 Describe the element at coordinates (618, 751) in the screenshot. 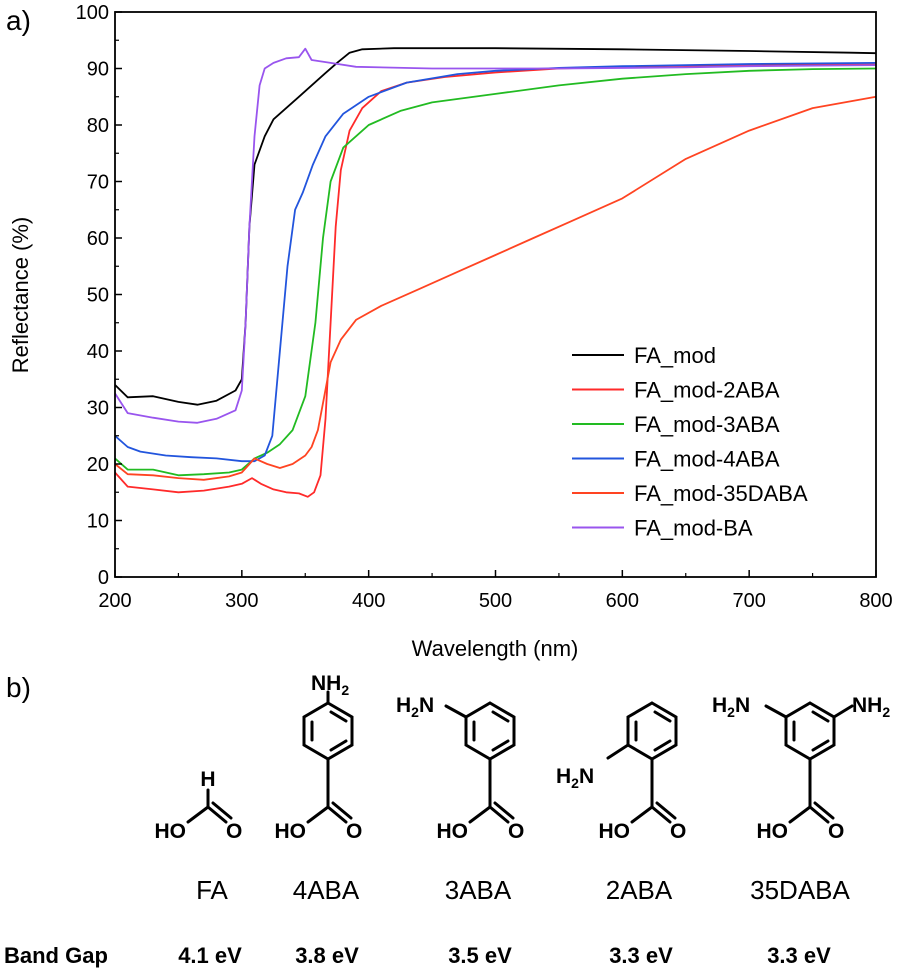

I see `2aba-bond-nh2` at that location.